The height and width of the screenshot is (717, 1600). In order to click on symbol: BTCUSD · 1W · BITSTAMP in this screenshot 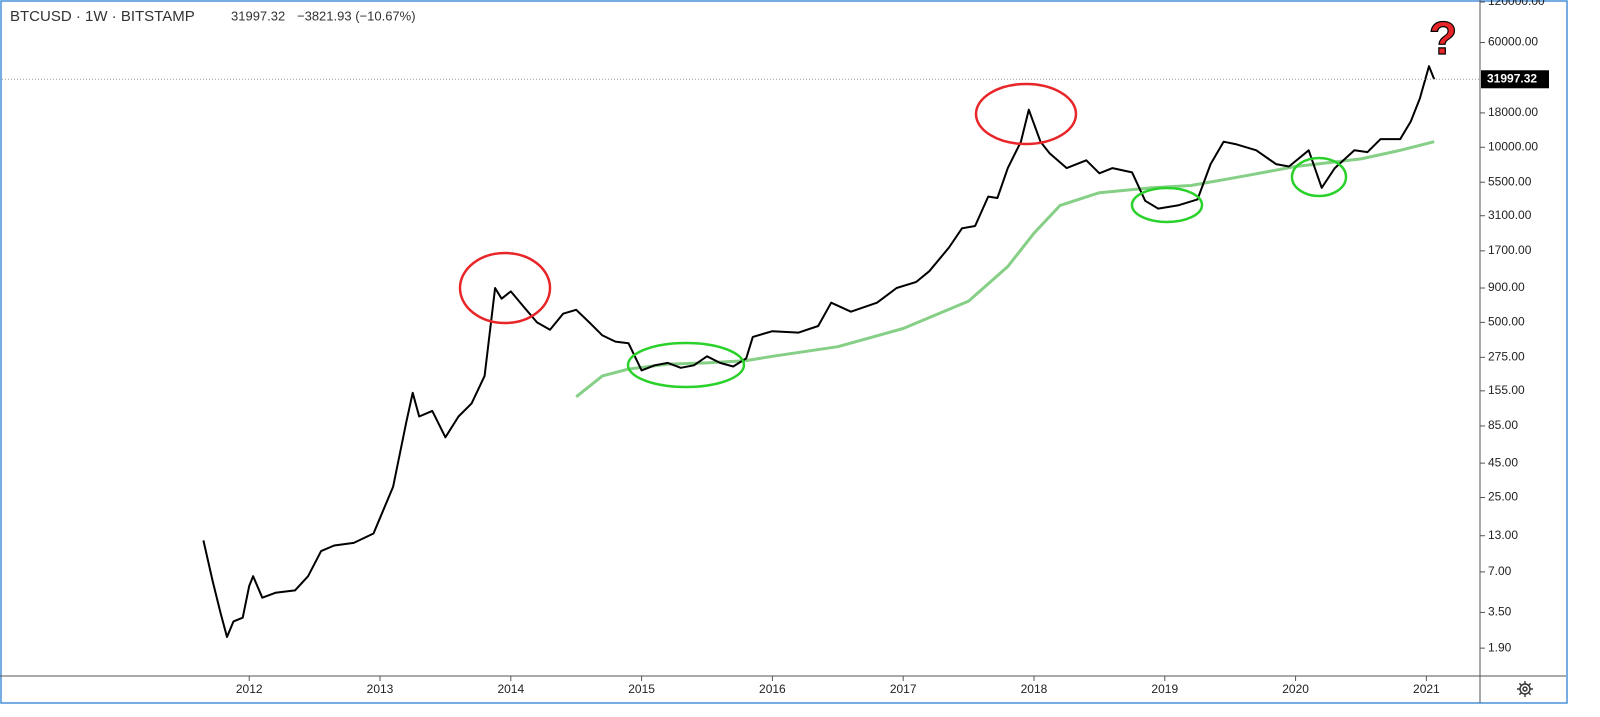, I will do `click(102, 16)`.